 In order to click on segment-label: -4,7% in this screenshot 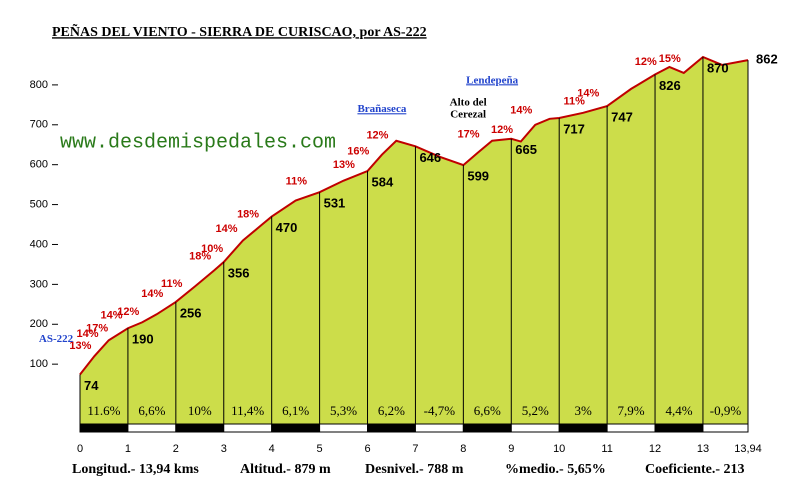, I will do `click(440, 410)`.